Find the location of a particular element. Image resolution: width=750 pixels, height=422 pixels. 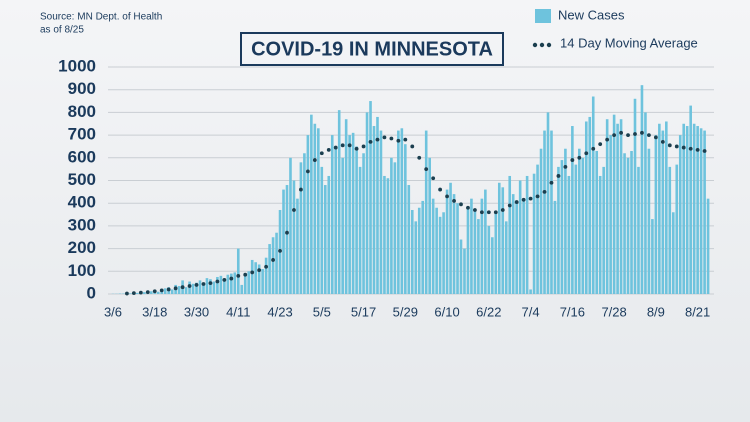

x-tick-label: 5/29 is located at coordinates (405, 311).